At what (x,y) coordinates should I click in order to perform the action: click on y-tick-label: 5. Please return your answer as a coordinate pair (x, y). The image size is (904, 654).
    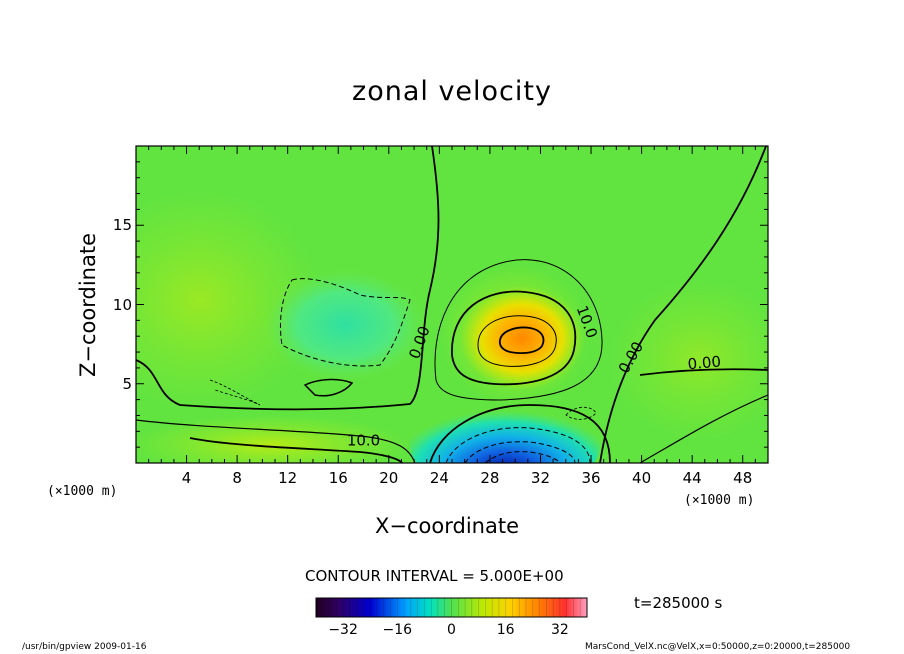
    Looking at the image, I should click on (127, 383).